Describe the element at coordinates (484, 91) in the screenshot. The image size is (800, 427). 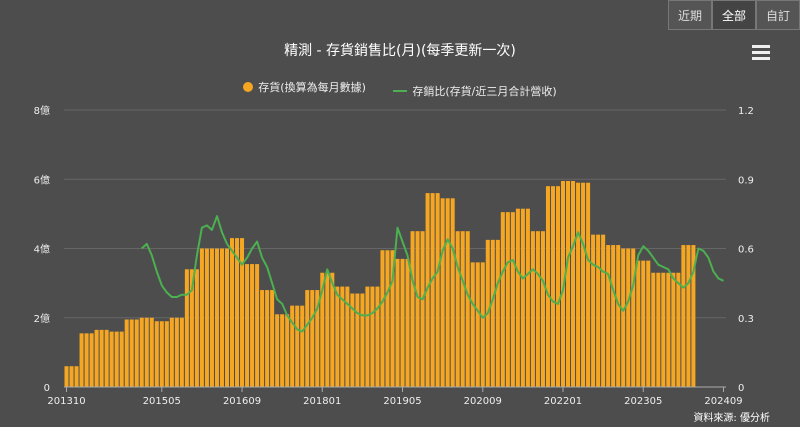
I see `legend-label-ratio: 存銷比(存貨/近三月合計營收)` at that location.